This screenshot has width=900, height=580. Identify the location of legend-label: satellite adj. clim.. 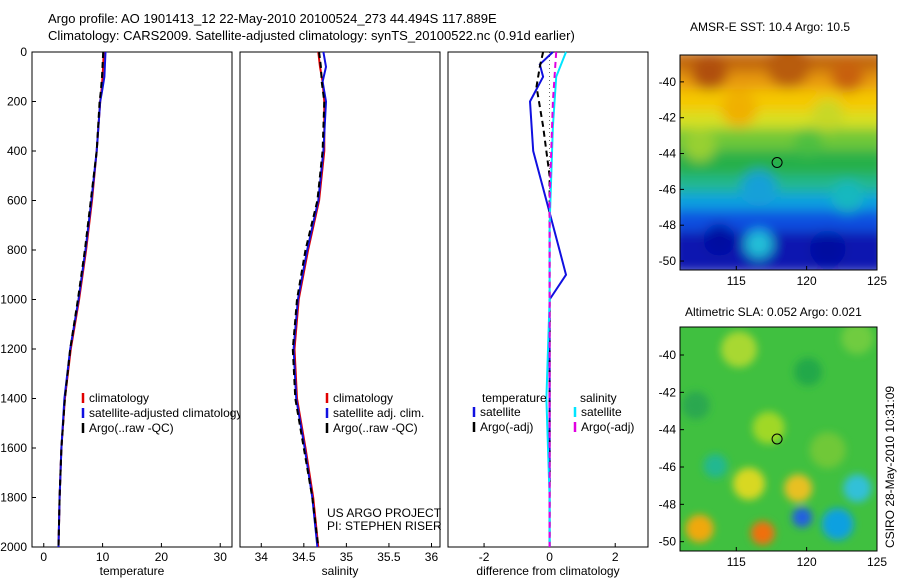
(378, 413).